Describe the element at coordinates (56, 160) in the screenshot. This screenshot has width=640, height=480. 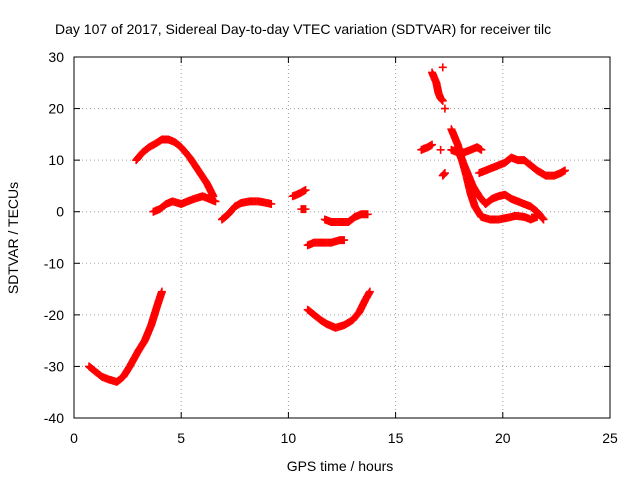
I see `y-tick-label: 10` at that location.